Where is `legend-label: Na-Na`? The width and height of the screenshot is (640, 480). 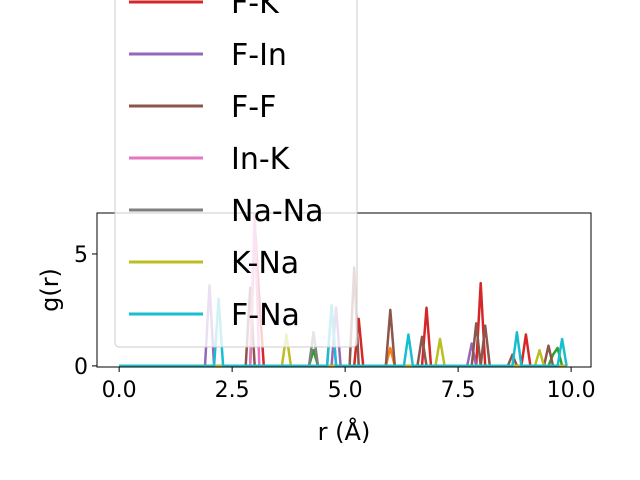
legend-label: Na-Na is located at coordinates (277, 211).